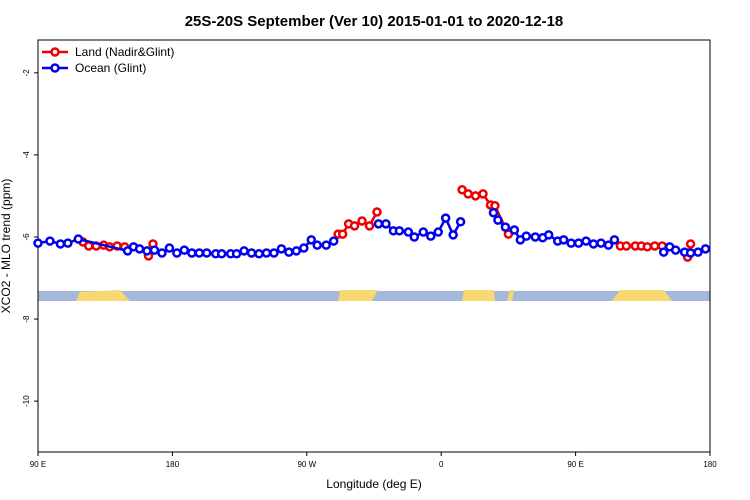 The image size is (750, 500). I want to click on land-ocean-strip, so click(374, 295).